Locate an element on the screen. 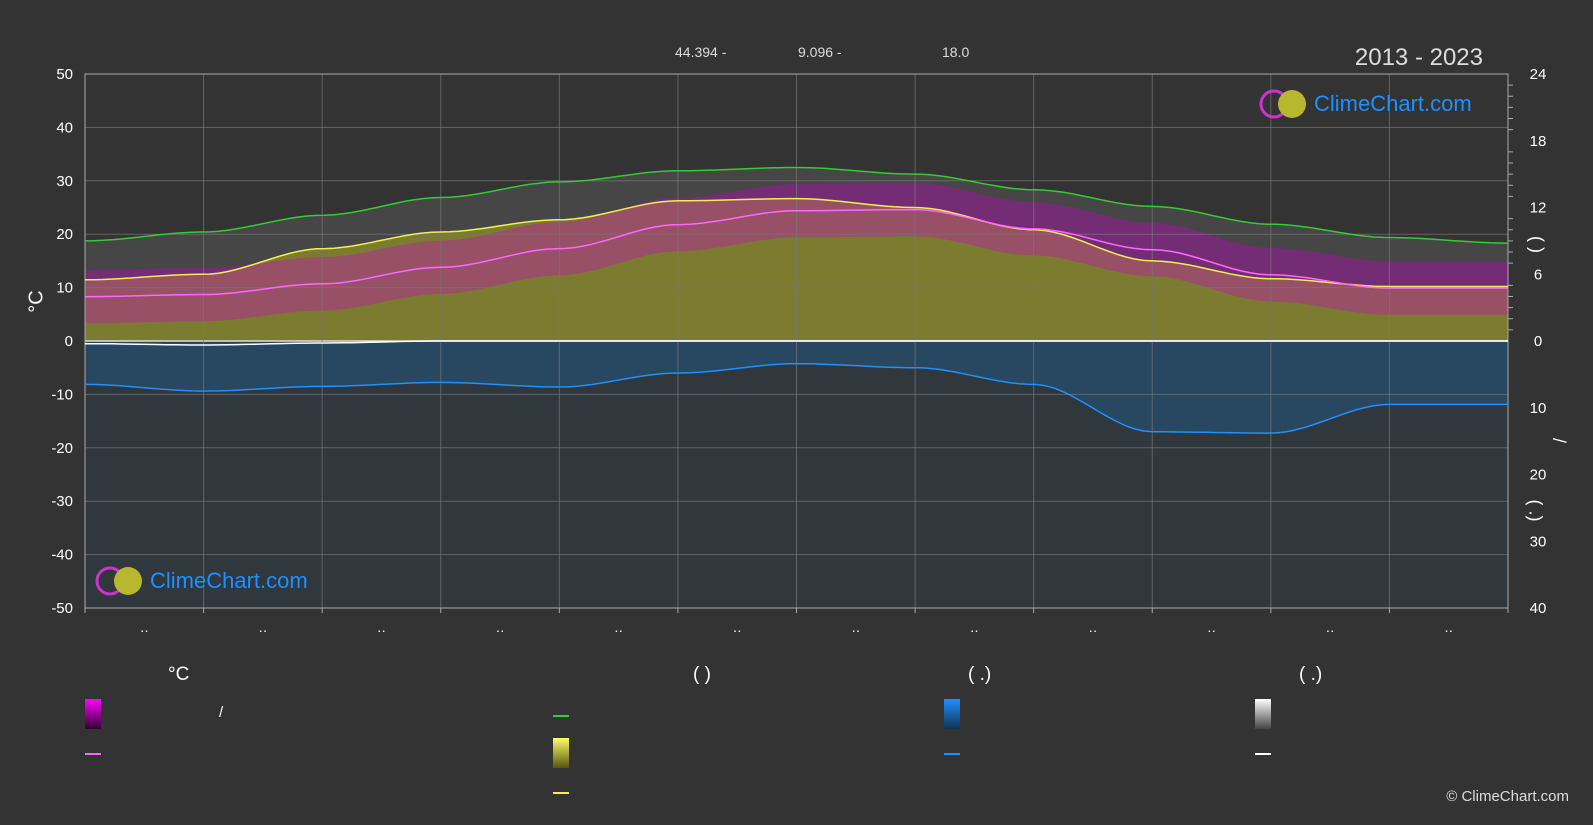  sunshine-line is located at coordinates (796, 242).